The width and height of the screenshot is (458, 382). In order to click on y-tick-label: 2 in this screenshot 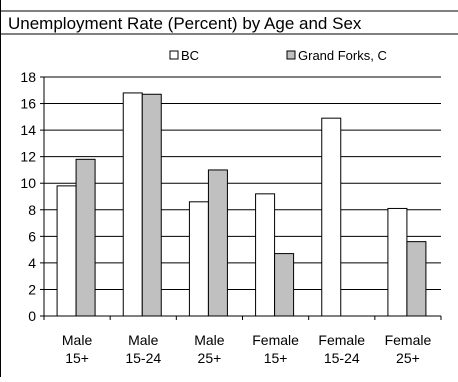, I will do `click(32, 289)`.